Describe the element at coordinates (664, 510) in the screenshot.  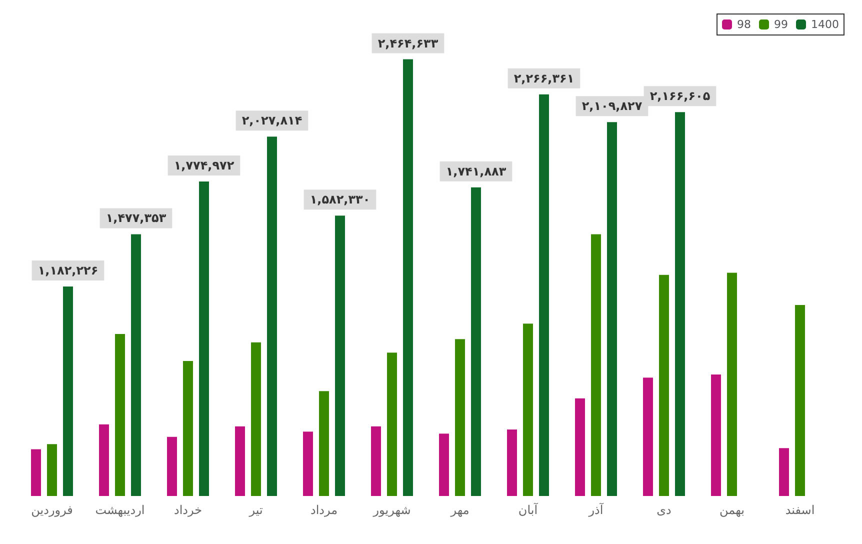
I see `x-tick-label: دی` at that location.